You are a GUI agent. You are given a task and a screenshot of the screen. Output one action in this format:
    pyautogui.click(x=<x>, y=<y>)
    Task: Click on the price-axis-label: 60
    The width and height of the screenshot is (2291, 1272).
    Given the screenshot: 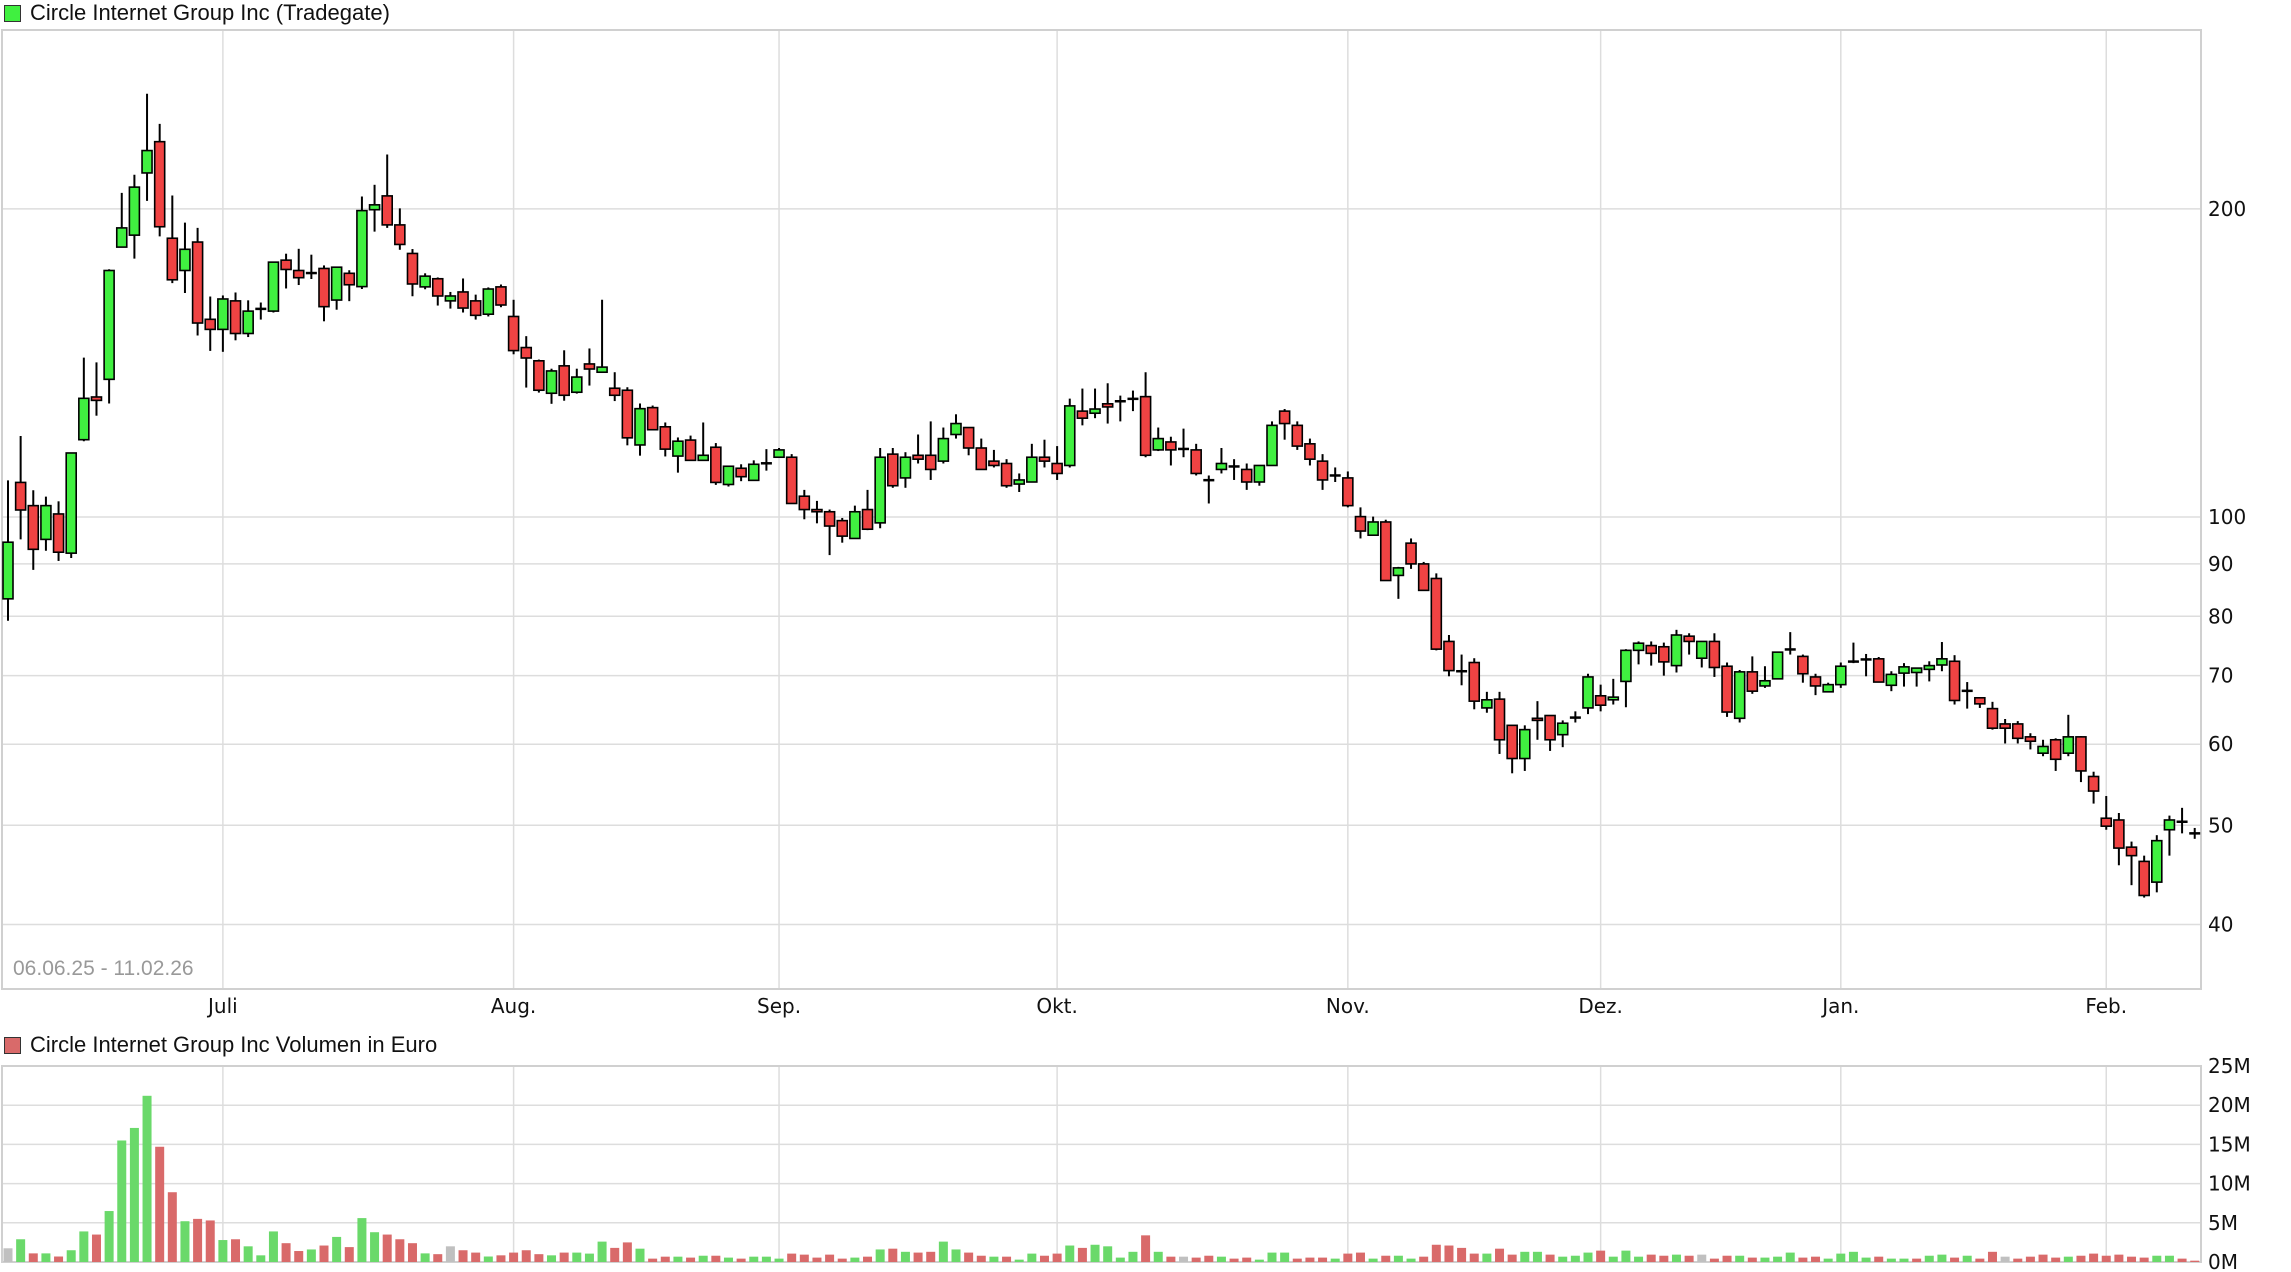 What is the action you would take?
    pyautogui.click(x=2220, y=744)
    